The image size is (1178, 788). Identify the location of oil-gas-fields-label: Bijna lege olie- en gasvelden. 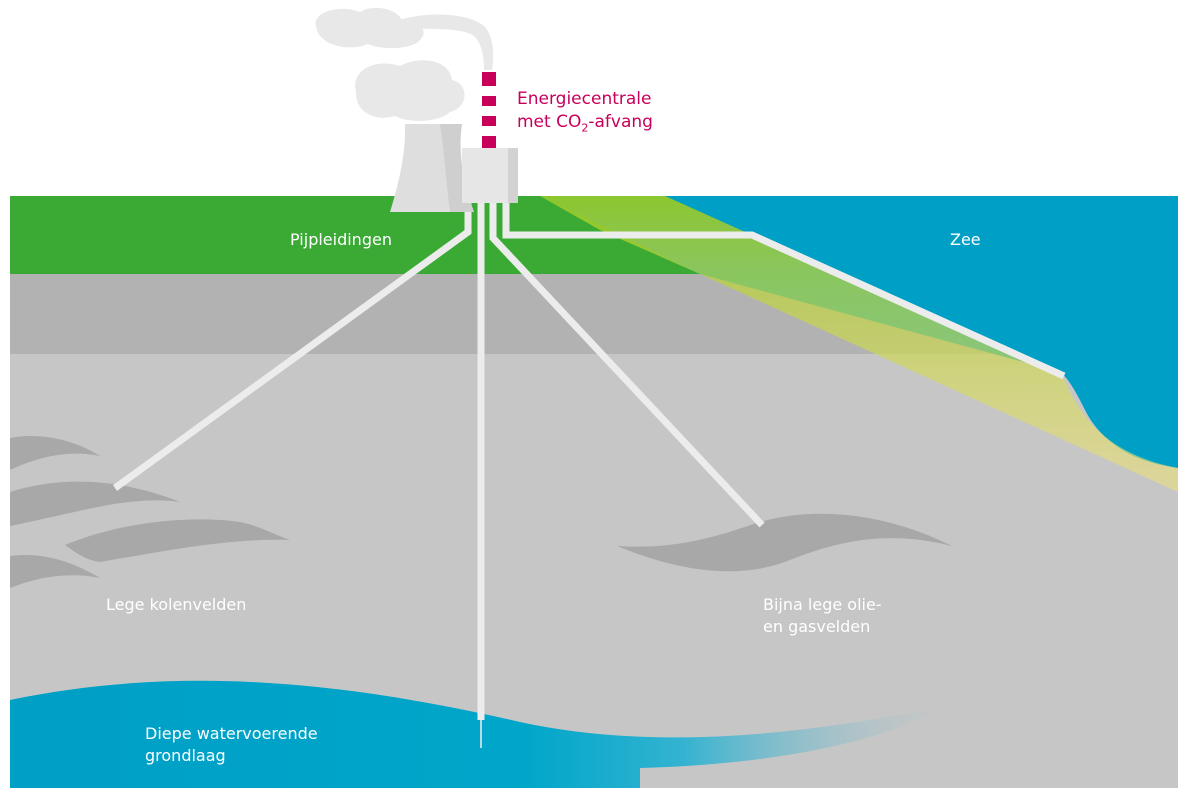
(822, 616).